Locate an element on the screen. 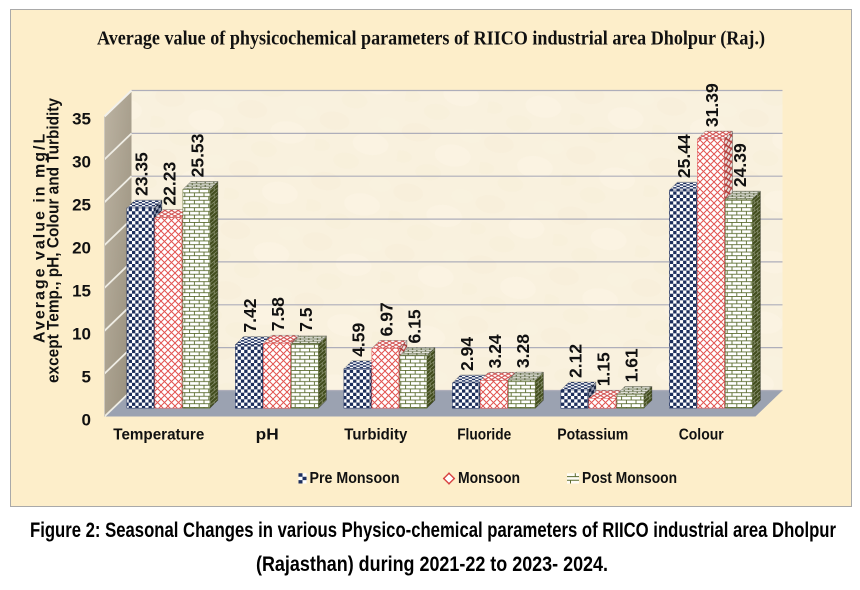 The width and height of the screenshot is (860, 590). svg-text: 5 is located at coordinates (86, 376).